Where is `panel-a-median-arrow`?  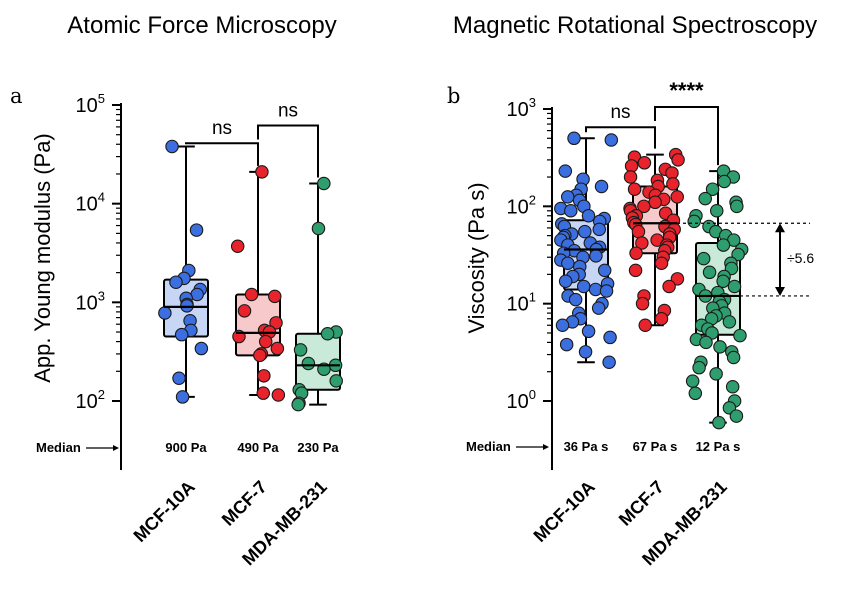
panel-a-median-arrow is located at coordinates (102, 448).